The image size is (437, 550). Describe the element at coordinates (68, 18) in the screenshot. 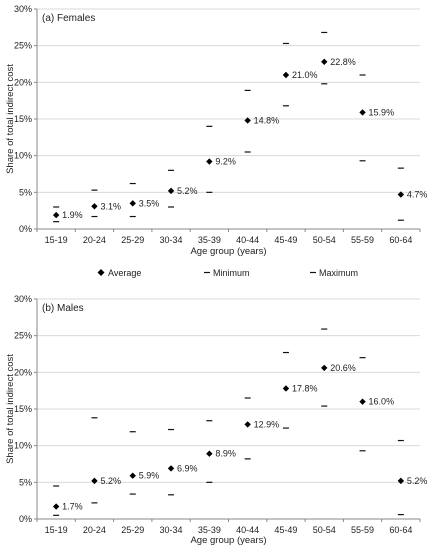

I see `panel-title: (a) Females` at that location.